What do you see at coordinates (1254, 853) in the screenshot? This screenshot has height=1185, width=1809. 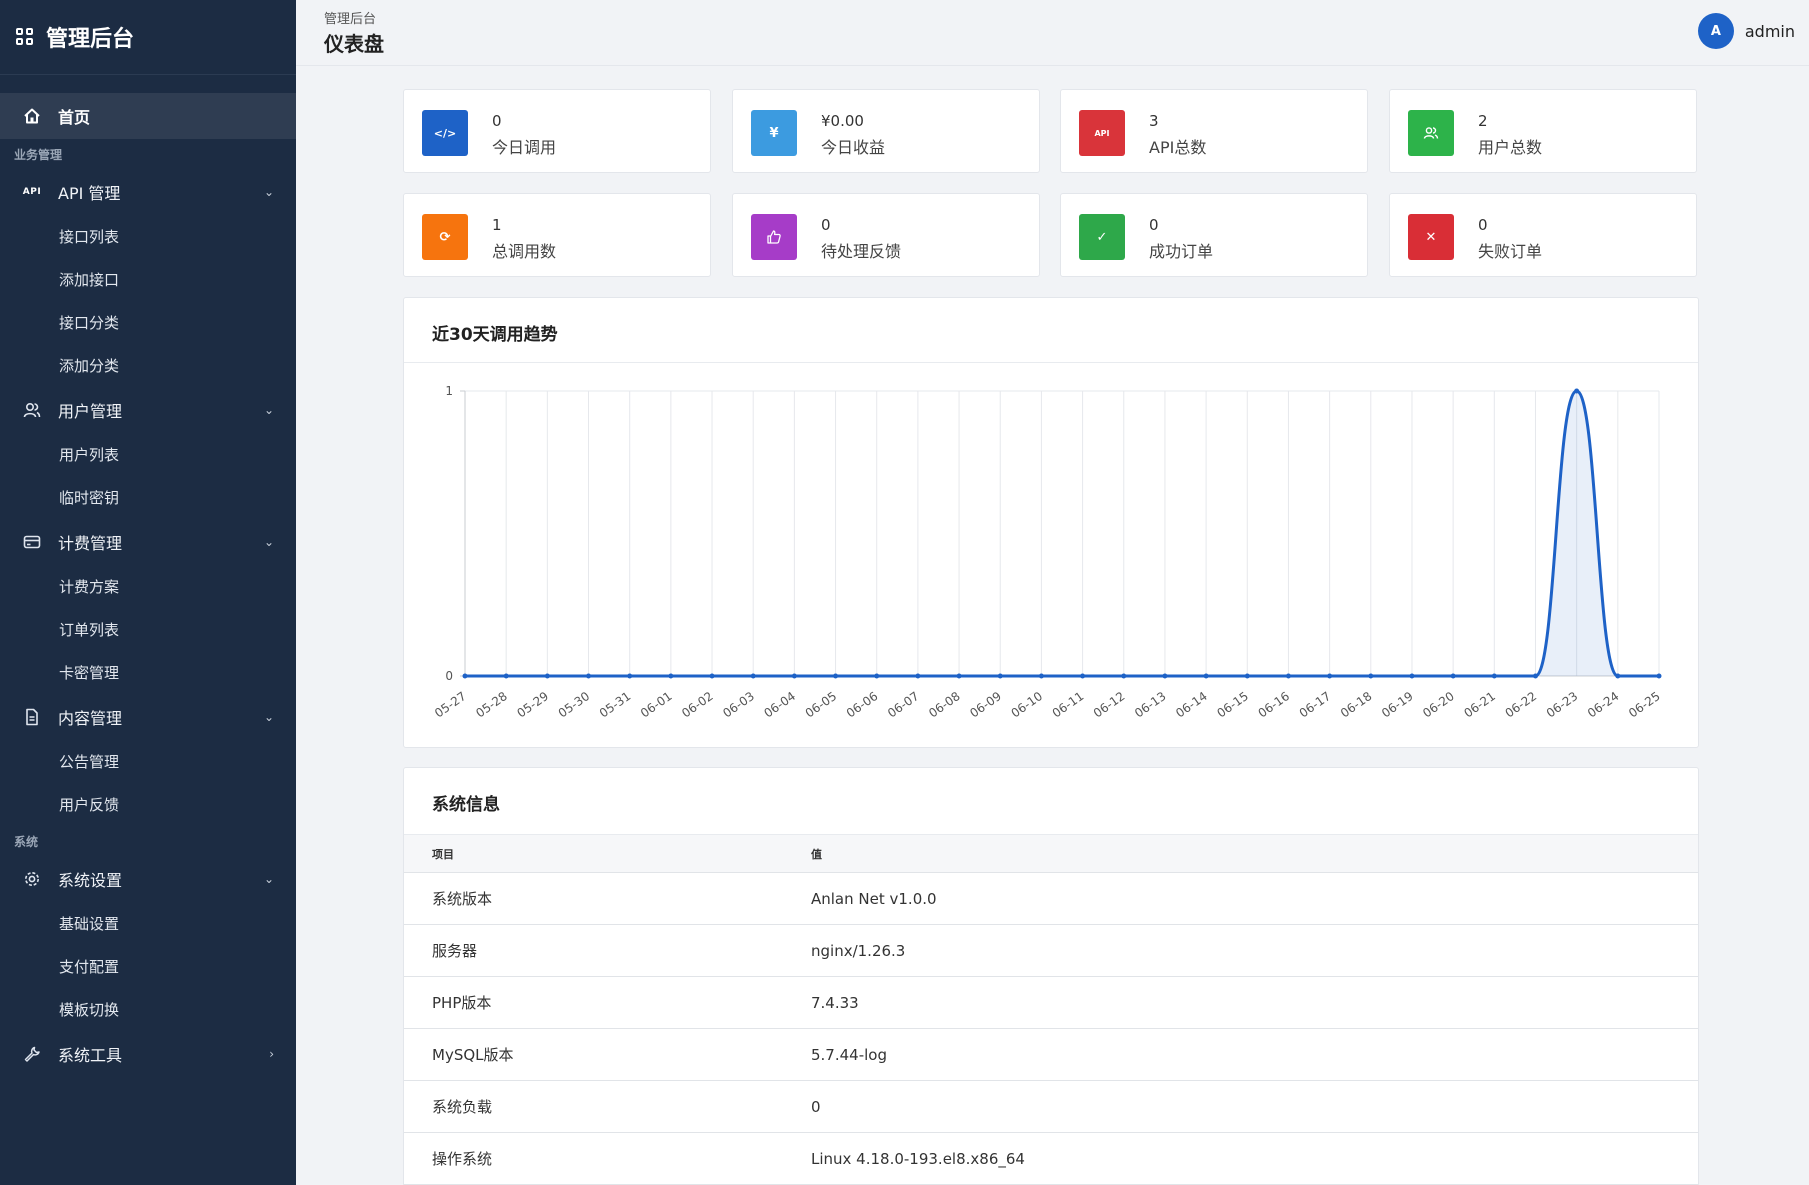 I see `column-header-value: 值` at bounding box center [1254, 853].